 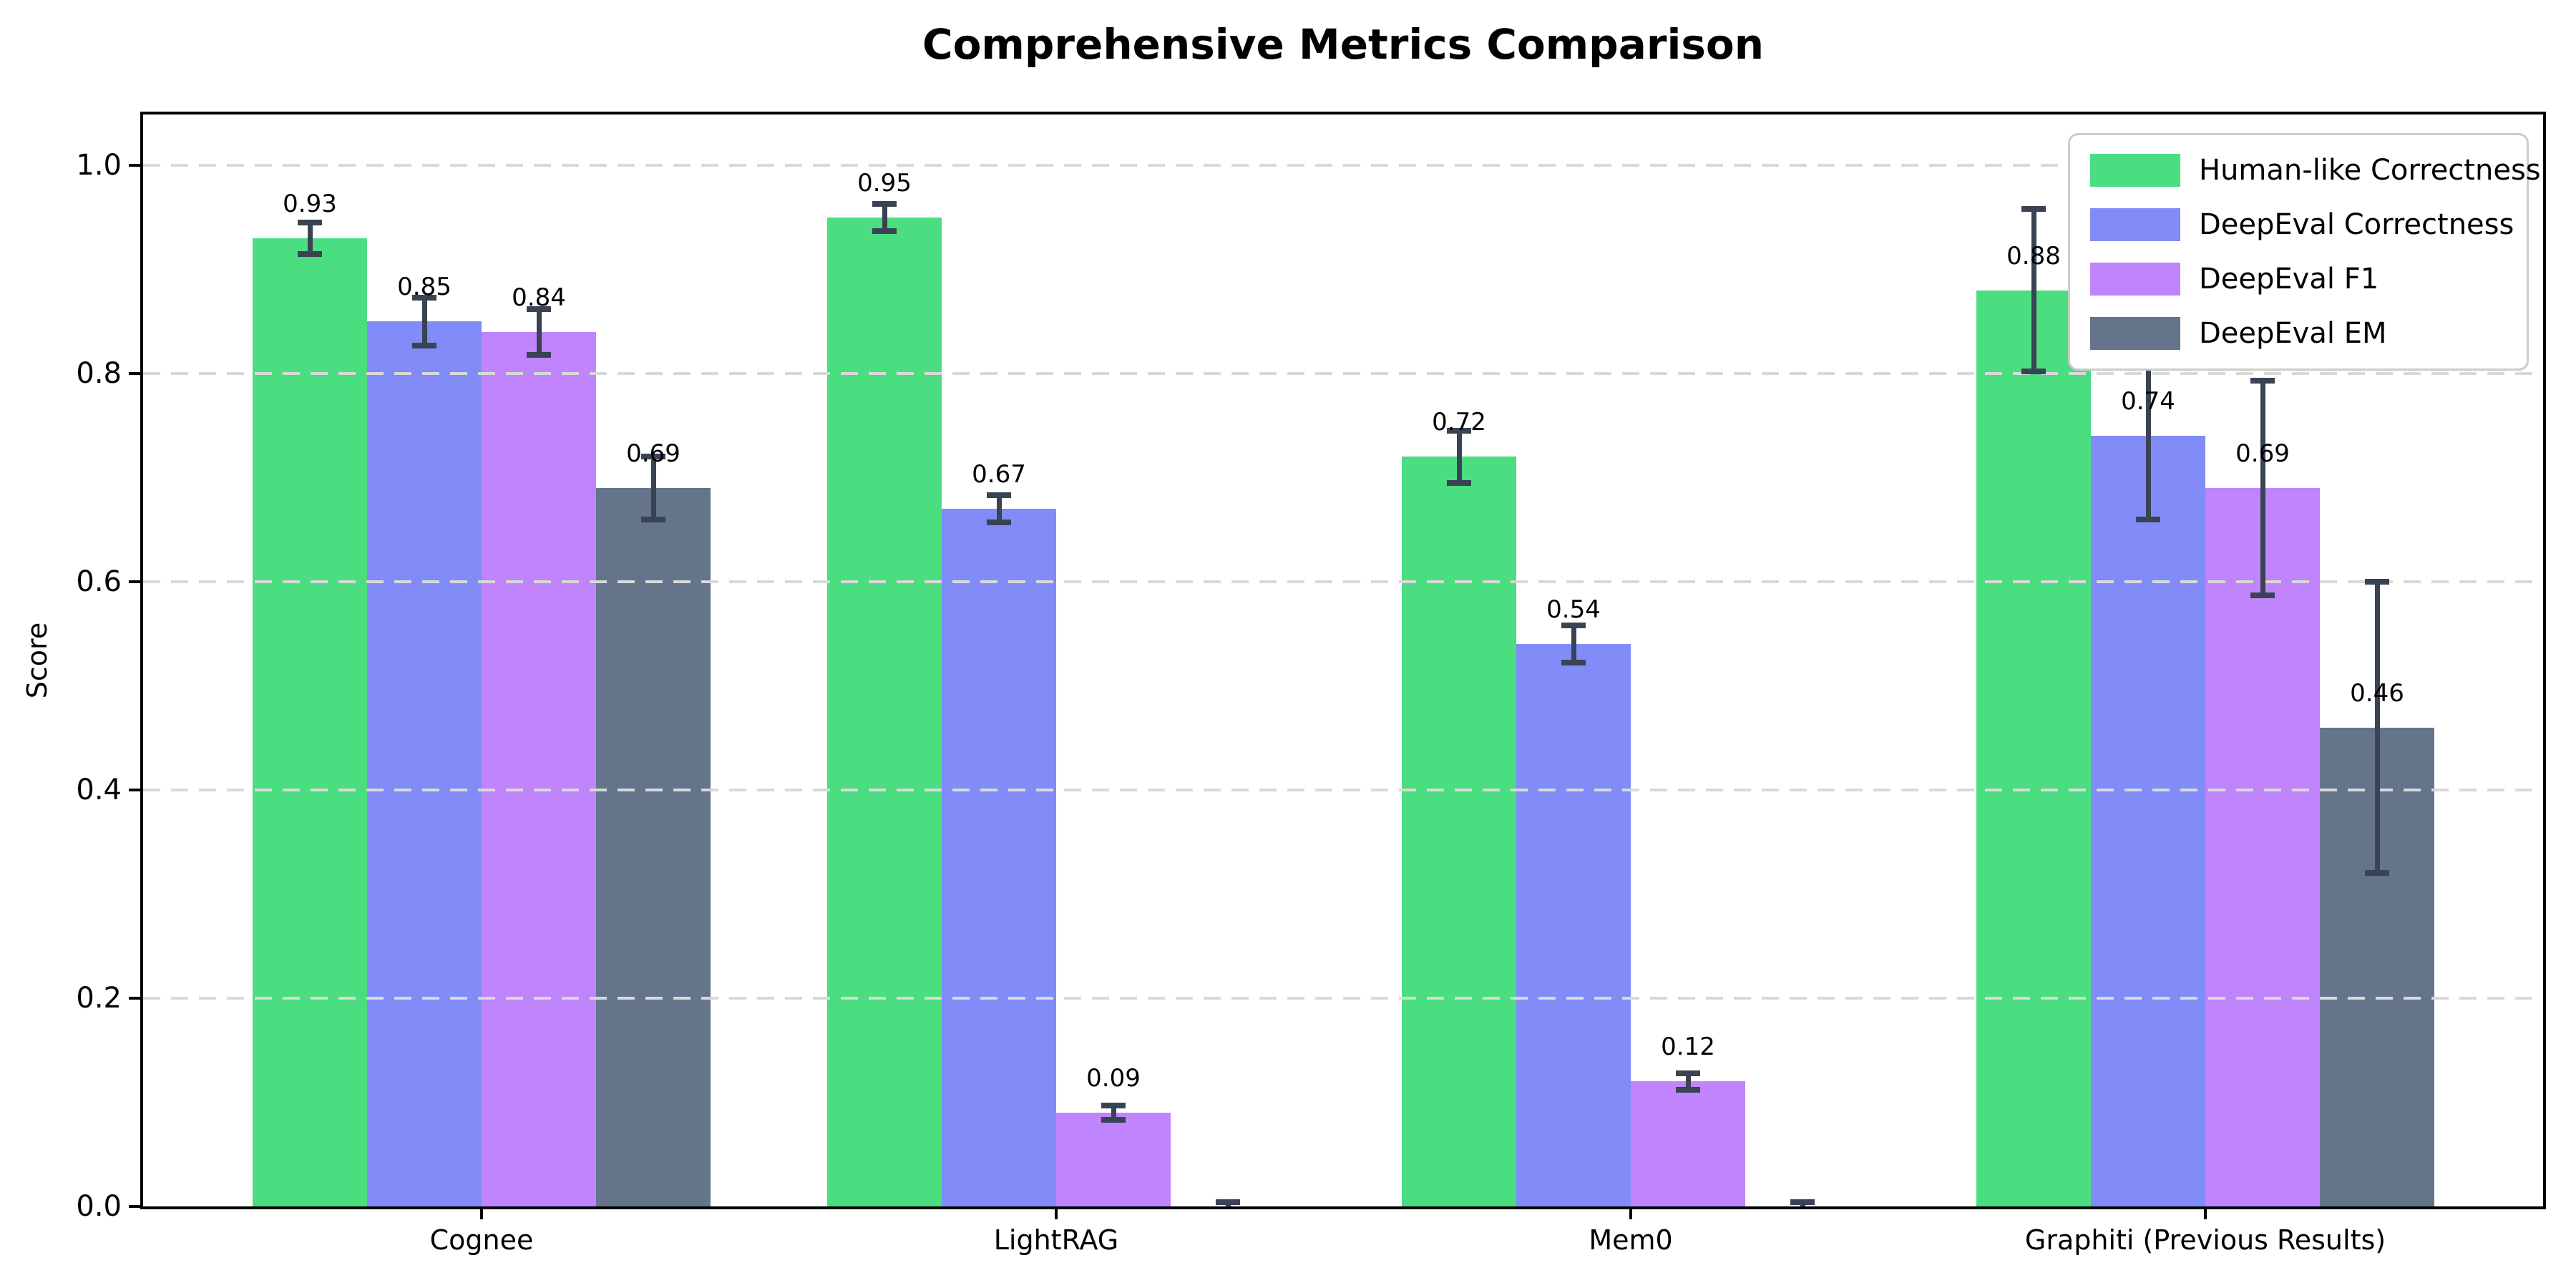 I want to click on bar-value-label: 0.12, so click(x=1688, y=1047).